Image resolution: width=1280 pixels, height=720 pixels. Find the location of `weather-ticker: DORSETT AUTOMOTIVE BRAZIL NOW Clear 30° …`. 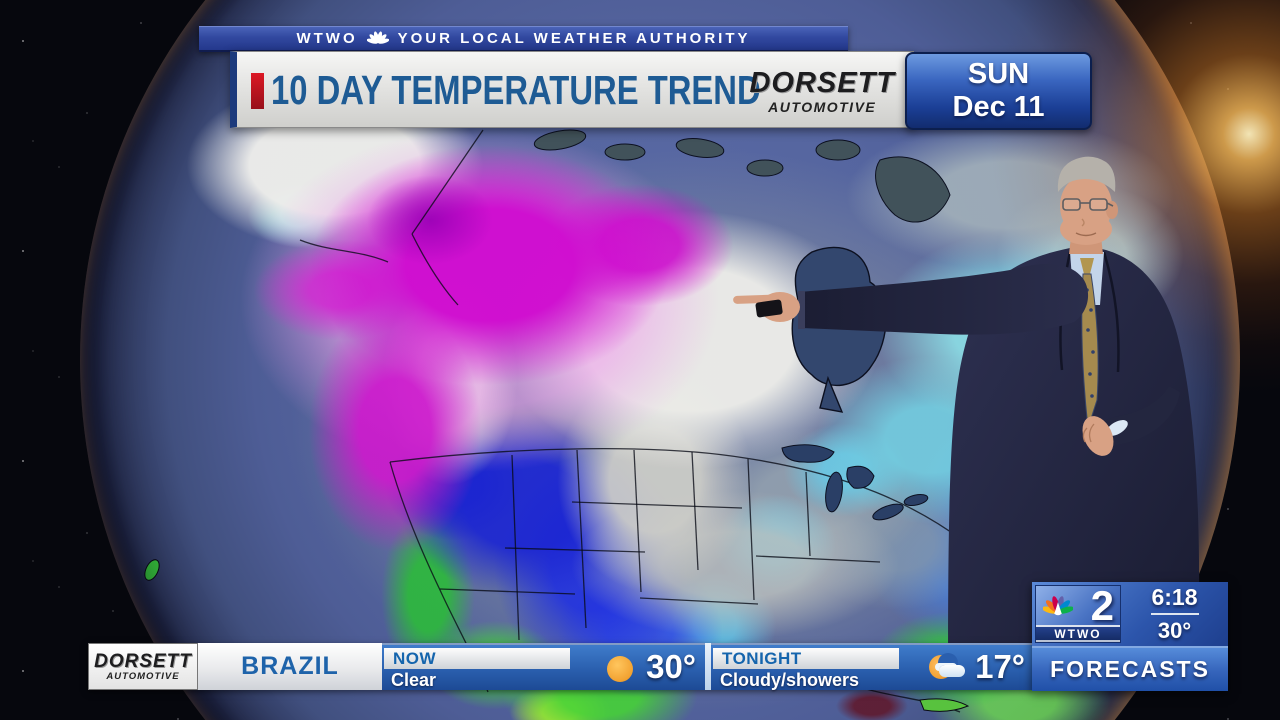

weather-ticker: DORSETT AUTOMOTIVE BRAZIL NOW Clear 30° … is located at coordinates (561, 666).